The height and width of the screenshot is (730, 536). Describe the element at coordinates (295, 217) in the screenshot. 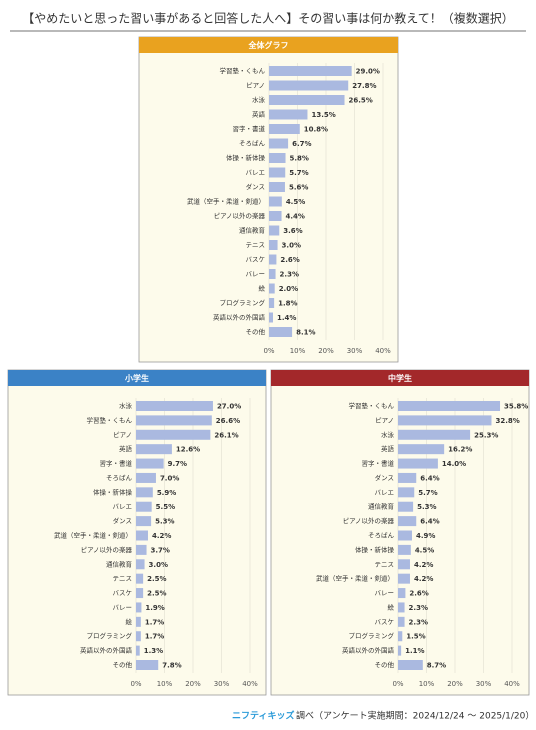

I see `value-label: 4.4%` at that location.